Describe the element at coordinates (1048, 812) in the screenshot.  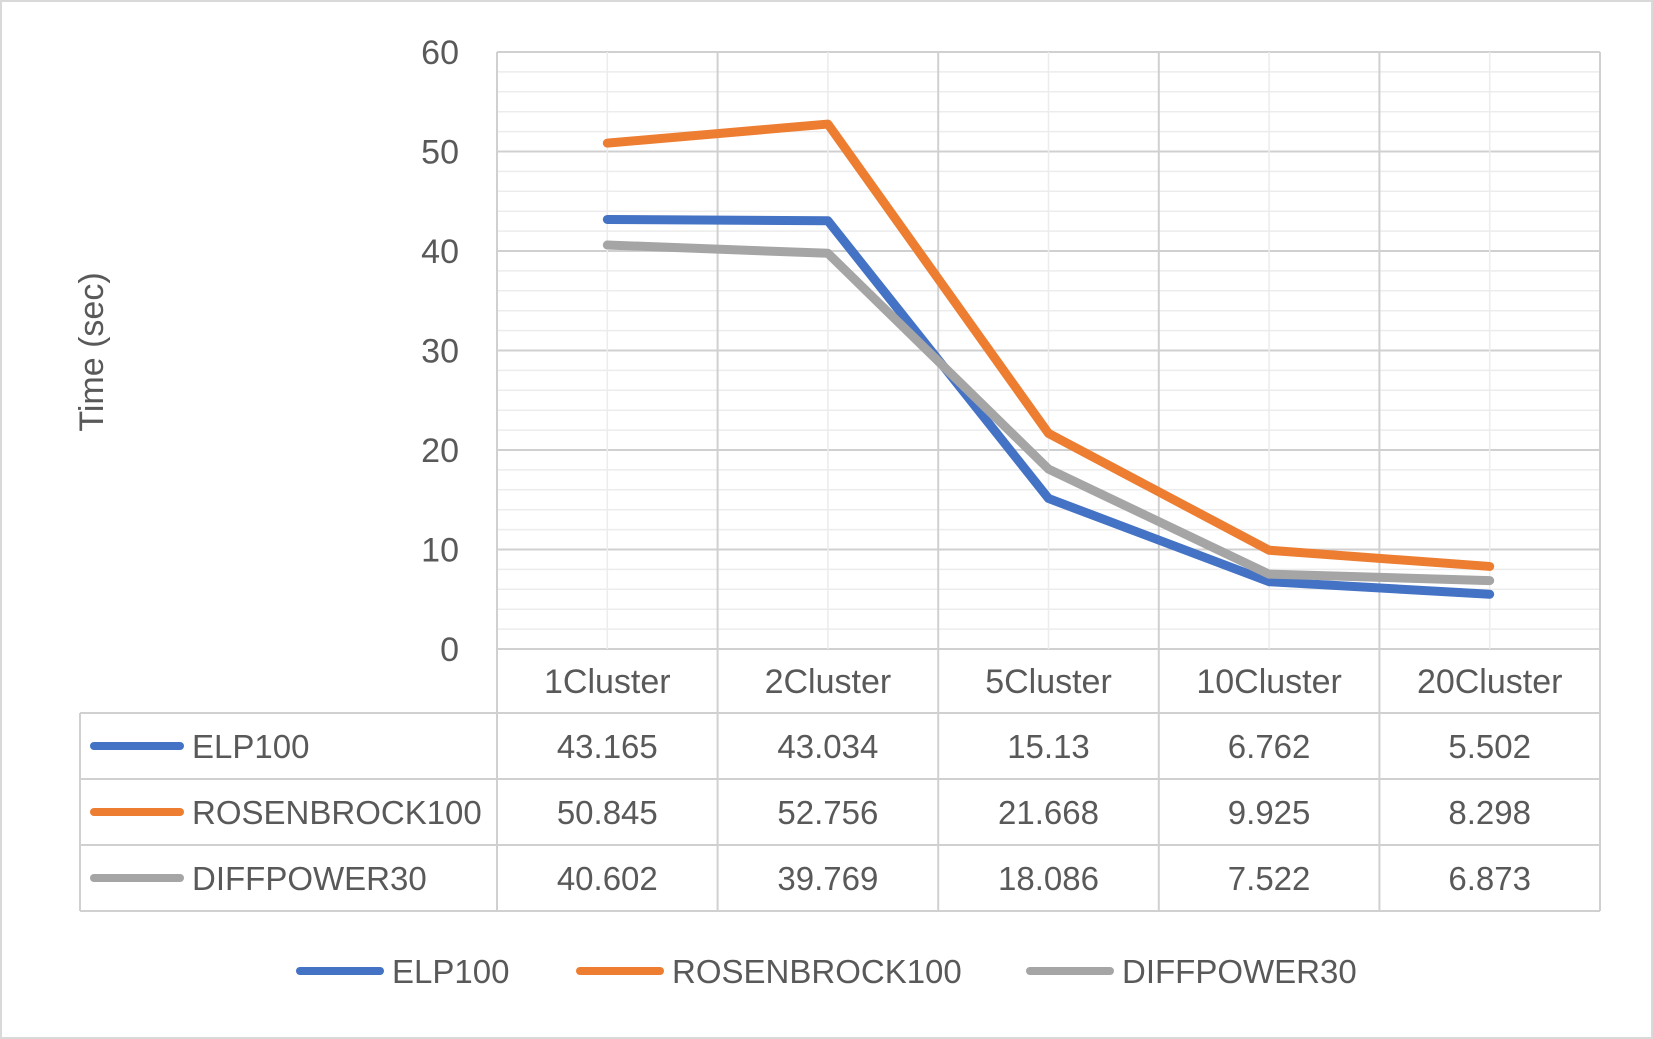
I see `table-cell-value: 21.668` at that location.